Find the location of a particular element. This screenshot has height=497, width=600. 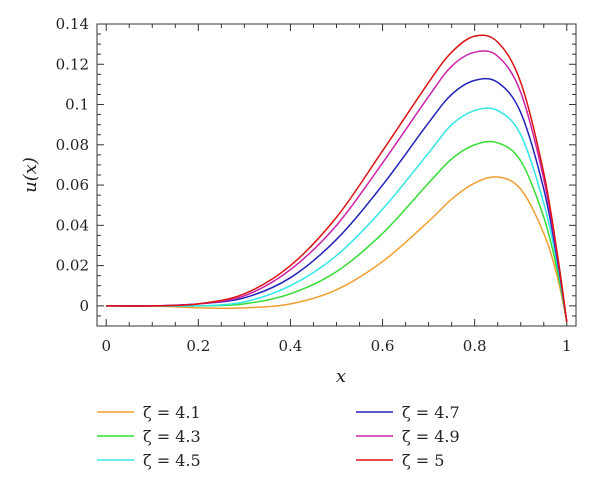

x-tick-label: 0.2 is located at coordinates (198, 346).